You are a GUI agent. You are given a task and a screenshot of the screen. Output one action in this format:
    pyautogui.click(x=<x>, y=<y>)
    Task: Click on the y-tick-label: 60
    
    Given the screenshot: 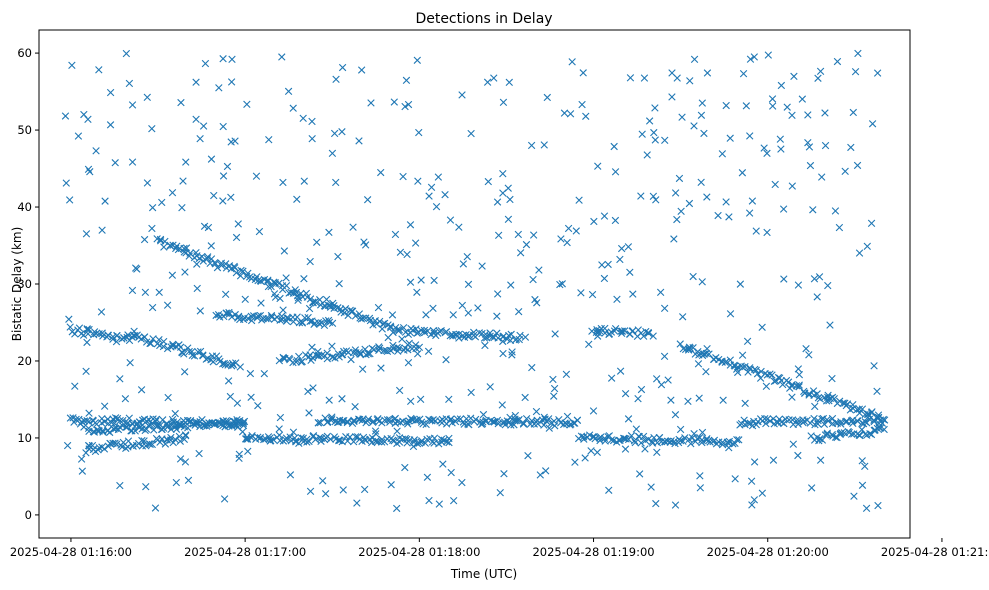 What is the action you would take?
    pyautogui.click(x=24, y=53)
    